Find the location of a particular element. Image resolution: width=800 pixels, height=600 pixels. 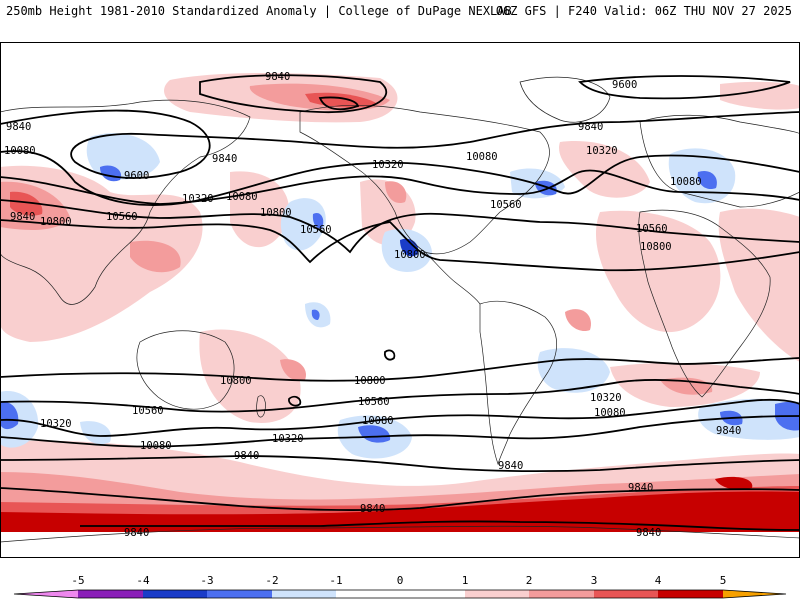

contour-9840-southern is located at coordinates (400, 464).